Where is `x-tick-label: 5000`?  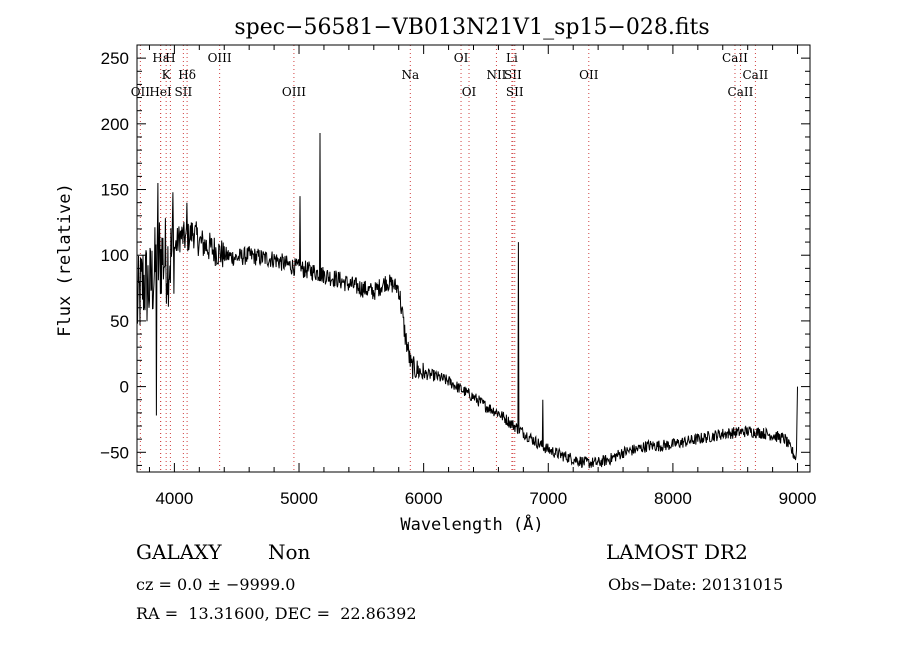 x-tick-label: 5000 is located at coordinates (299, 498).